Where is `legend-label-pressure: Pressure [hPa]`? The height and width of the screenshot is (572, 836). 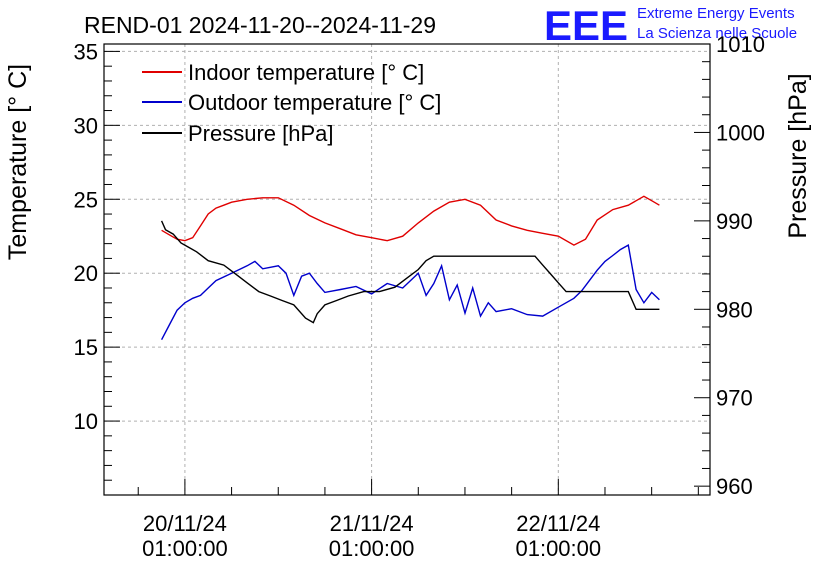 legend-label-pressure: Pressure [hPa] is located at coordinates (261, 133).